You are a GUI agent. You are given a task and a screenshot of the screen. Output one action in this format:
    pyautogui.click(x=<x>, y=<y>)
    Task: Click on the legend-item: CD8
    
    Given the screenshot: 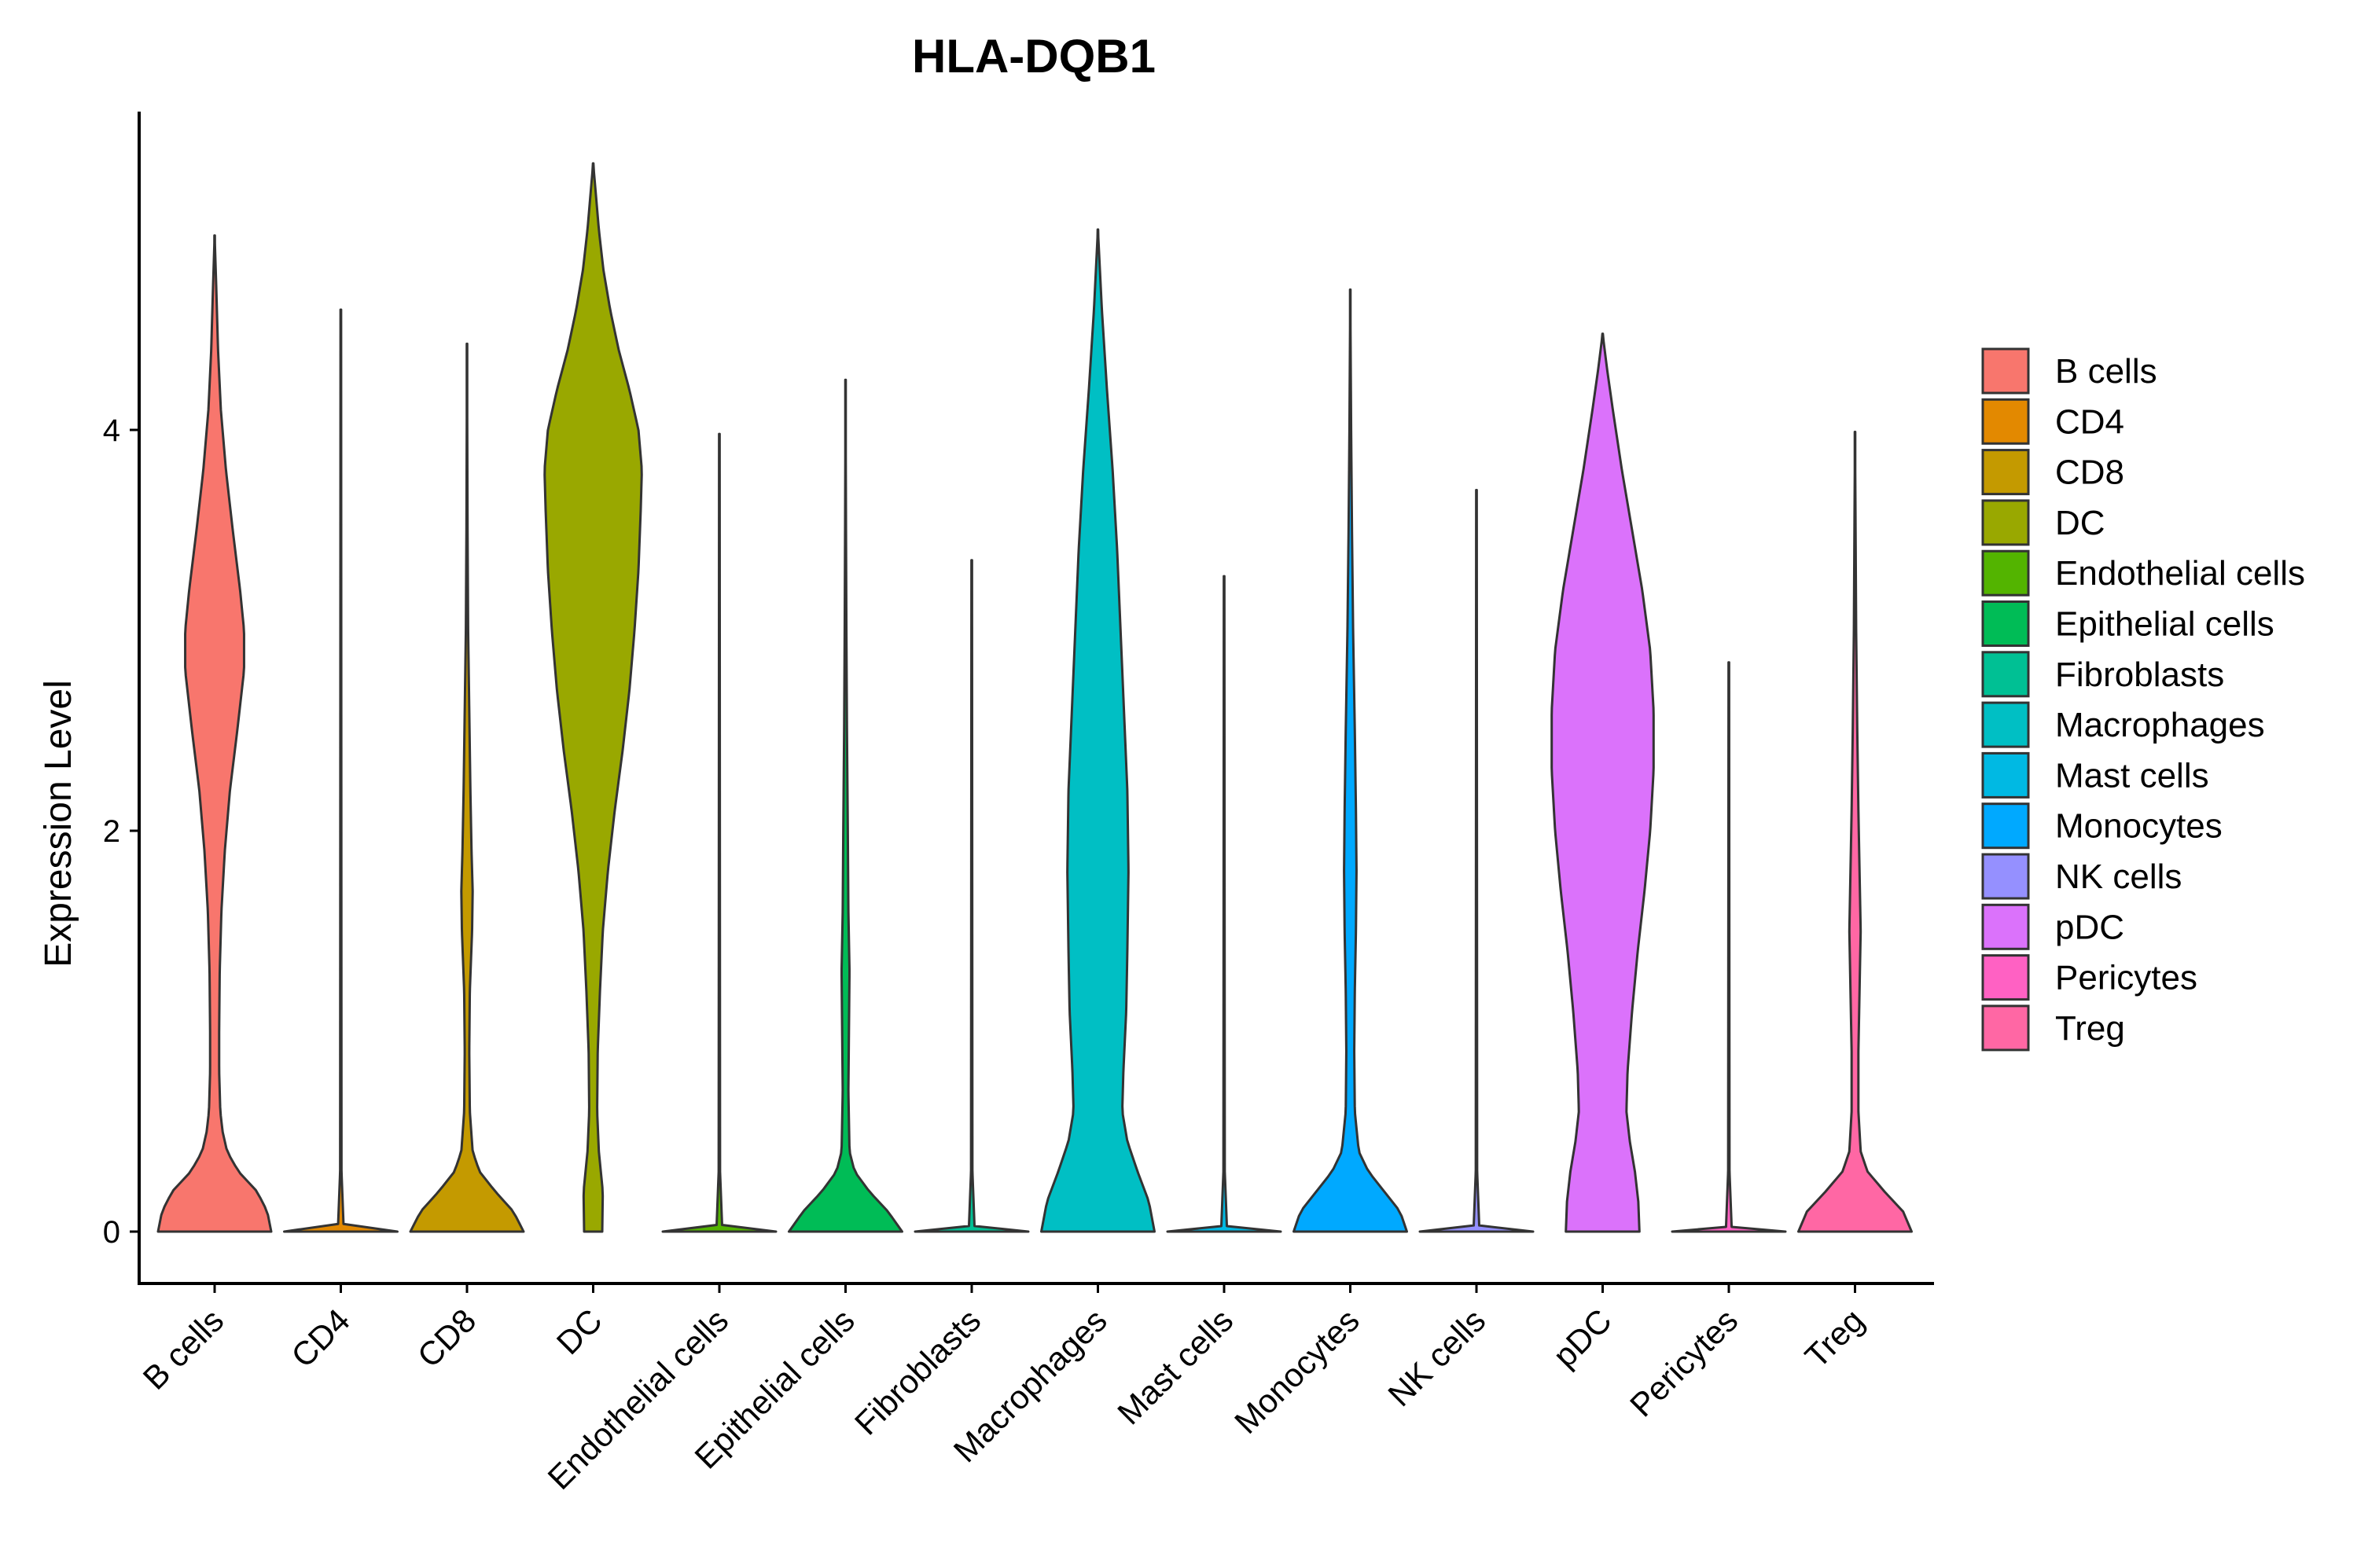 What is the action you would take?
    pyautogui.click(x=2052, y=472)
    